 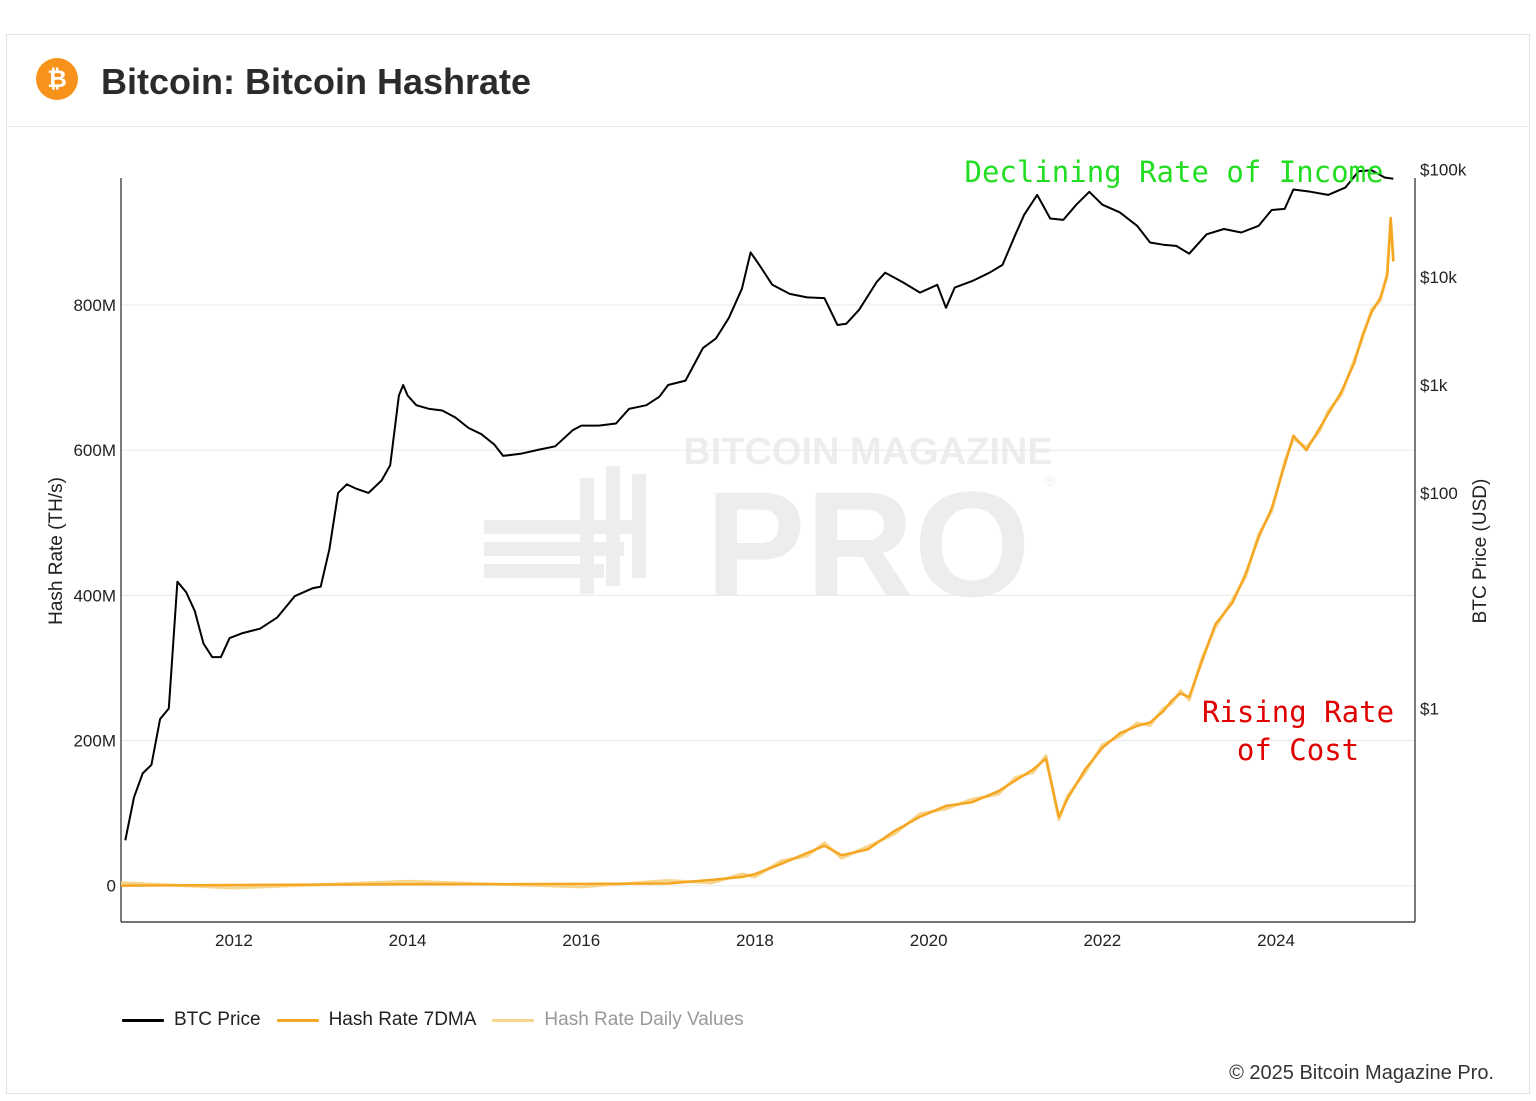 I want to click on legend-item-hash-rate-daily: Hash Rate Daily Values, so click(x=618, y=1020).